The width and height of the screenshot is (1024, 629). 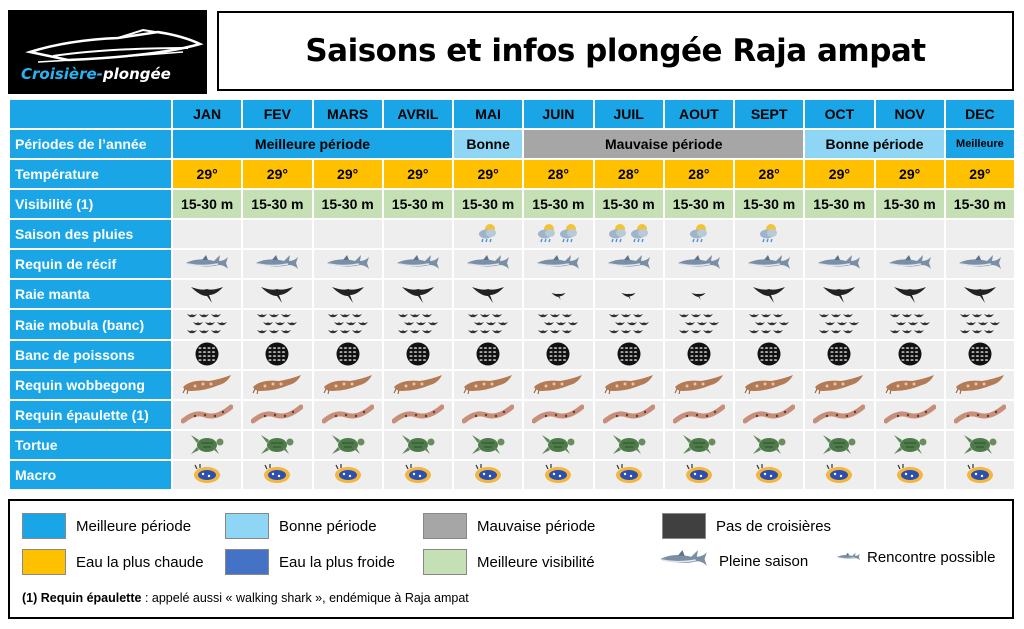 I want to click on month-header: MARS, so click(x=347, y=114).